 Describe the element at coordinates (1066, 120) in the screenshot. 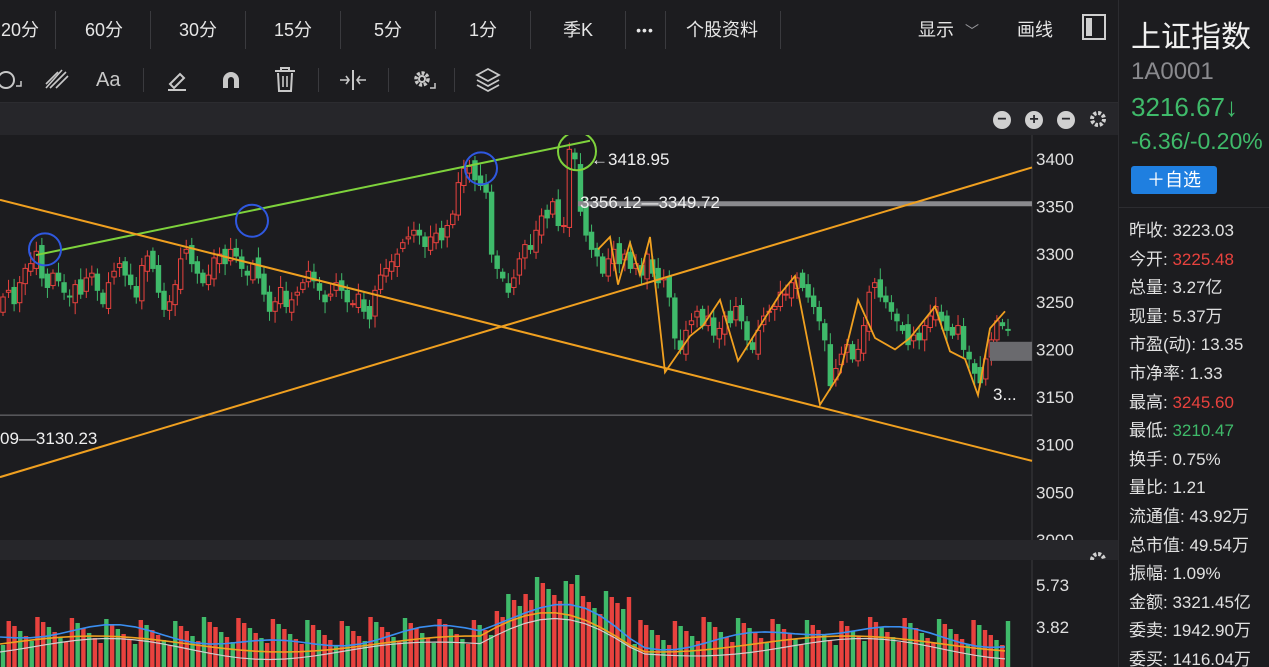

I see `zoom-out-icon: −` at that location.